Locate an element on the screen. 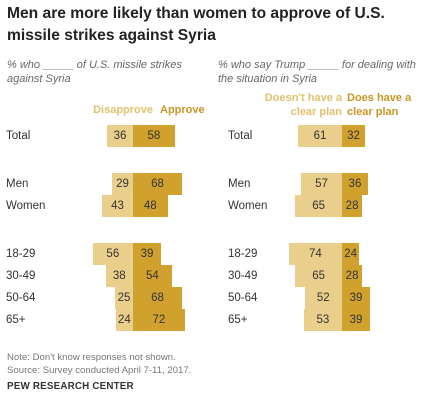  right-value-label: 36 is located at coordinates (355, 184).